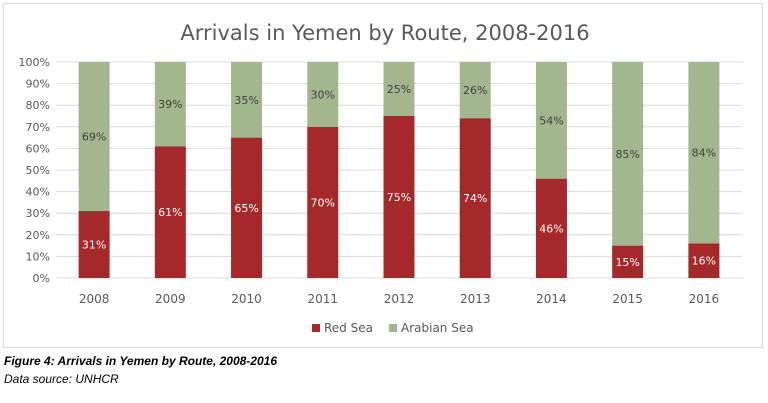 Image resolution: width=768 pixels, height=403 pixels. What do you see at coordinates (38, 127) in the screenshot?
I see `y-tick-label: 70%` at bounding box center [38, 127].